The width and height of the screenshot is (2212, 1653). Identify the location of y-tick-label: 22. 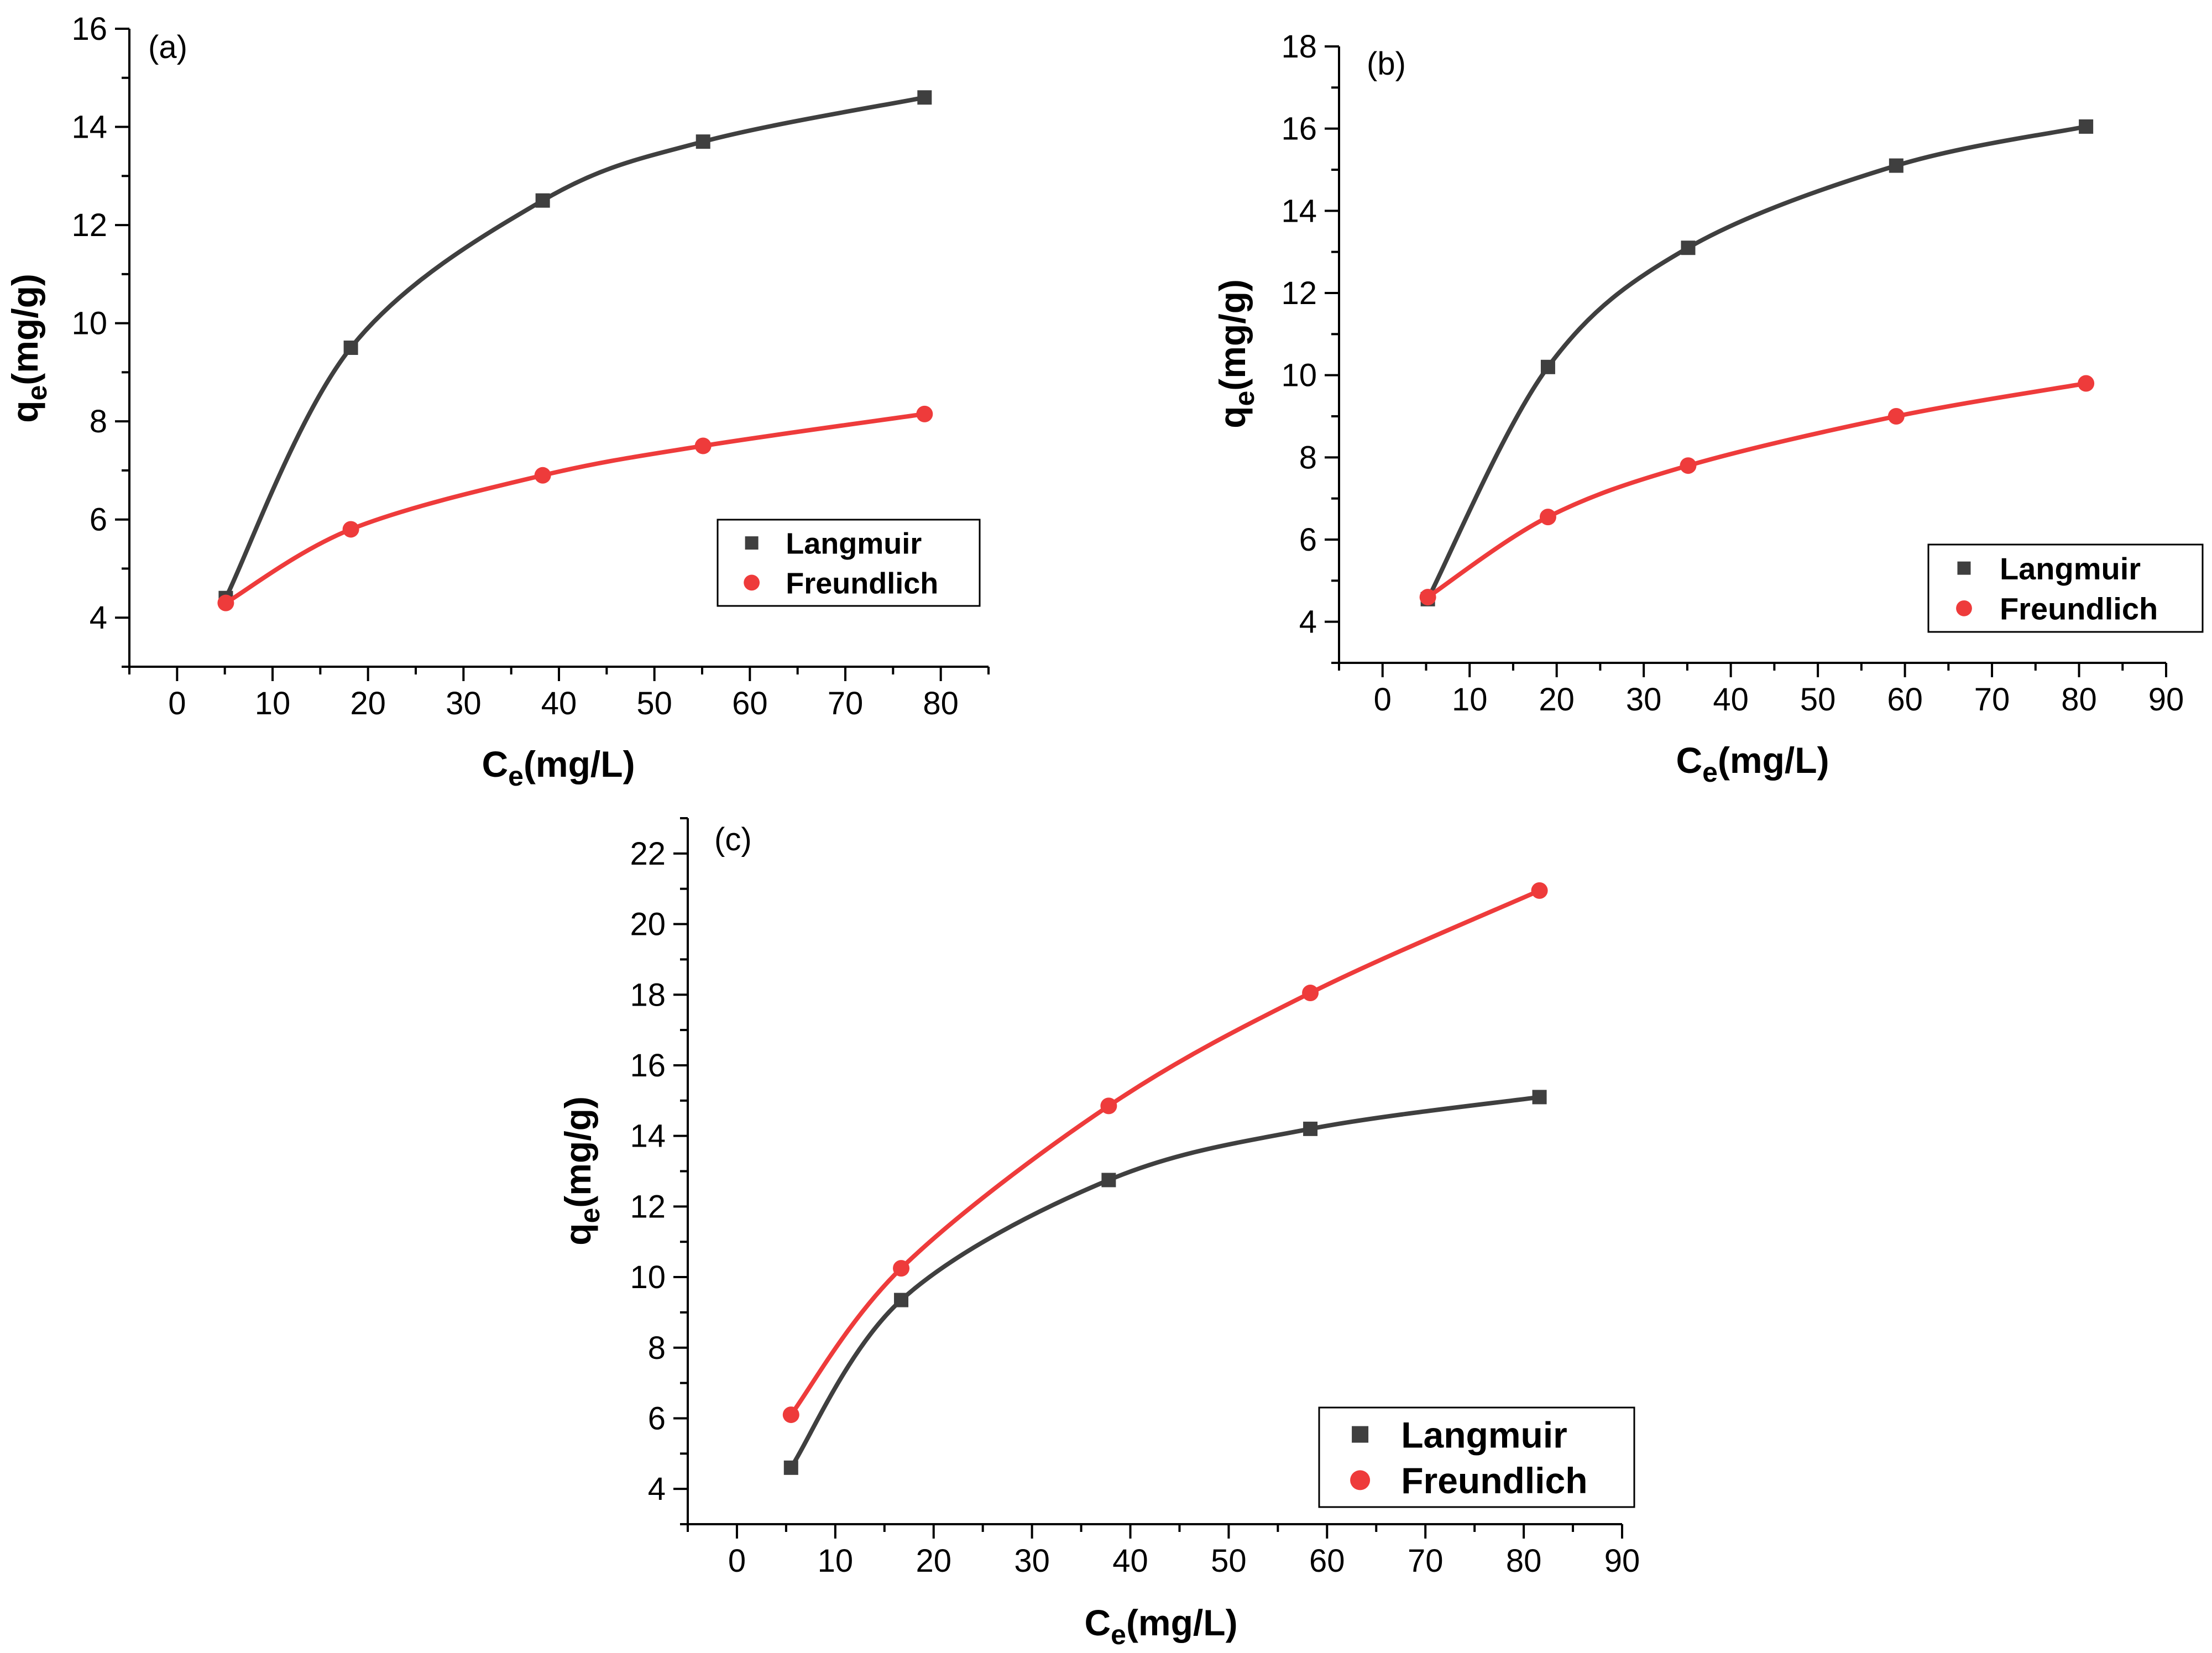
(648, 854).